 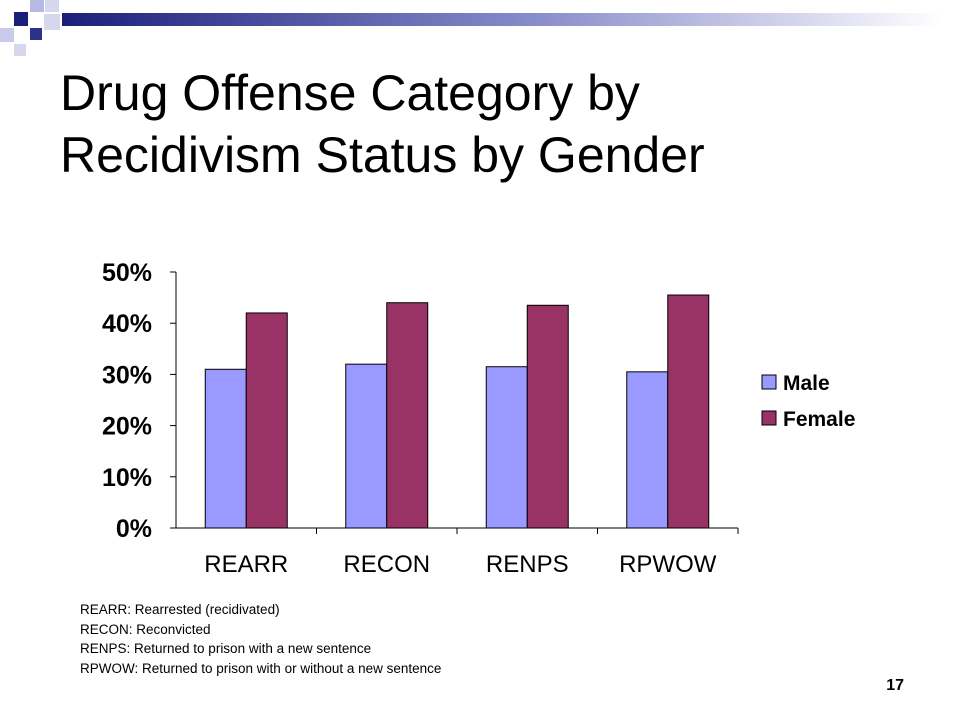 I want to click on footnote-rearr: REARR: Rearrested (recidivated), so click(x=180, y=609).